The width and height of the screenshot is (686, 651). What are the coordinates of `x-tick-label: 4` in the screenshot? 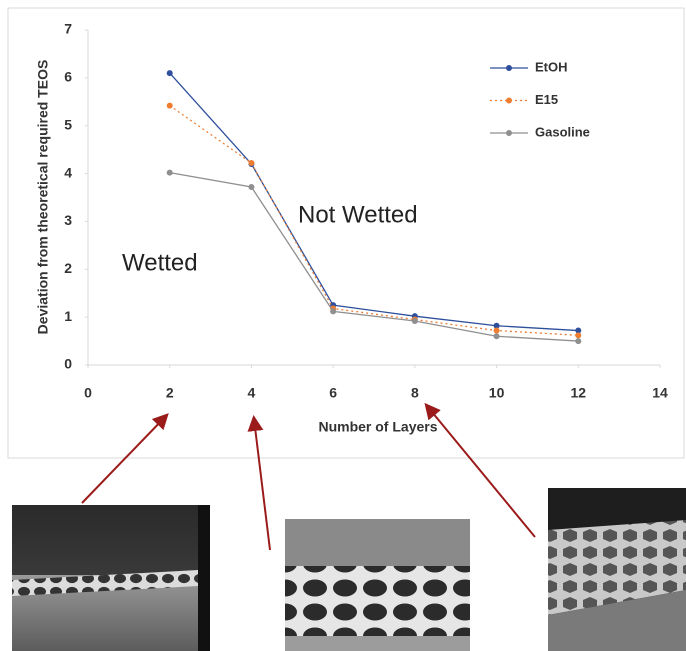 It's located at (252, 393).